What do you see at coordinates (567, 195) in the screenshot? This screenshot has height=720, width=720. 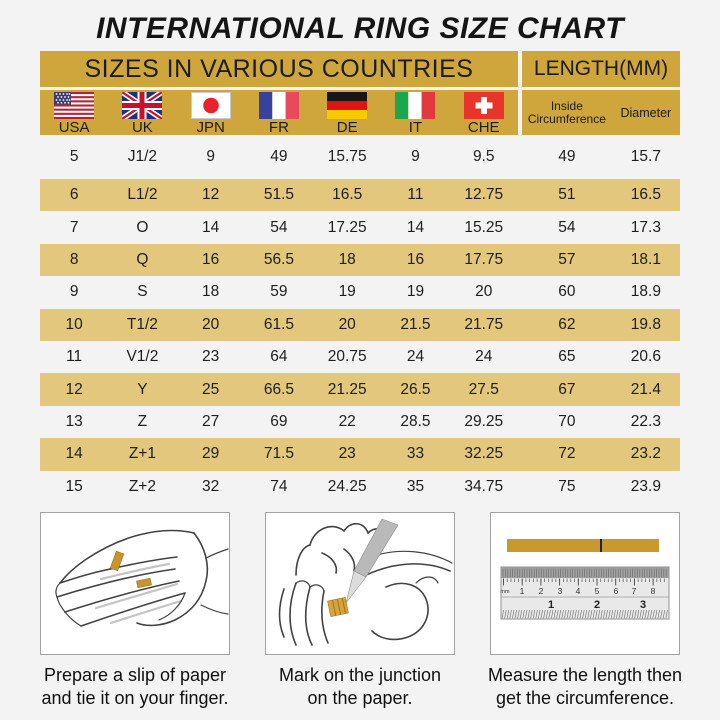 I see `table-cell: 51` at bounding box center [567, 195].